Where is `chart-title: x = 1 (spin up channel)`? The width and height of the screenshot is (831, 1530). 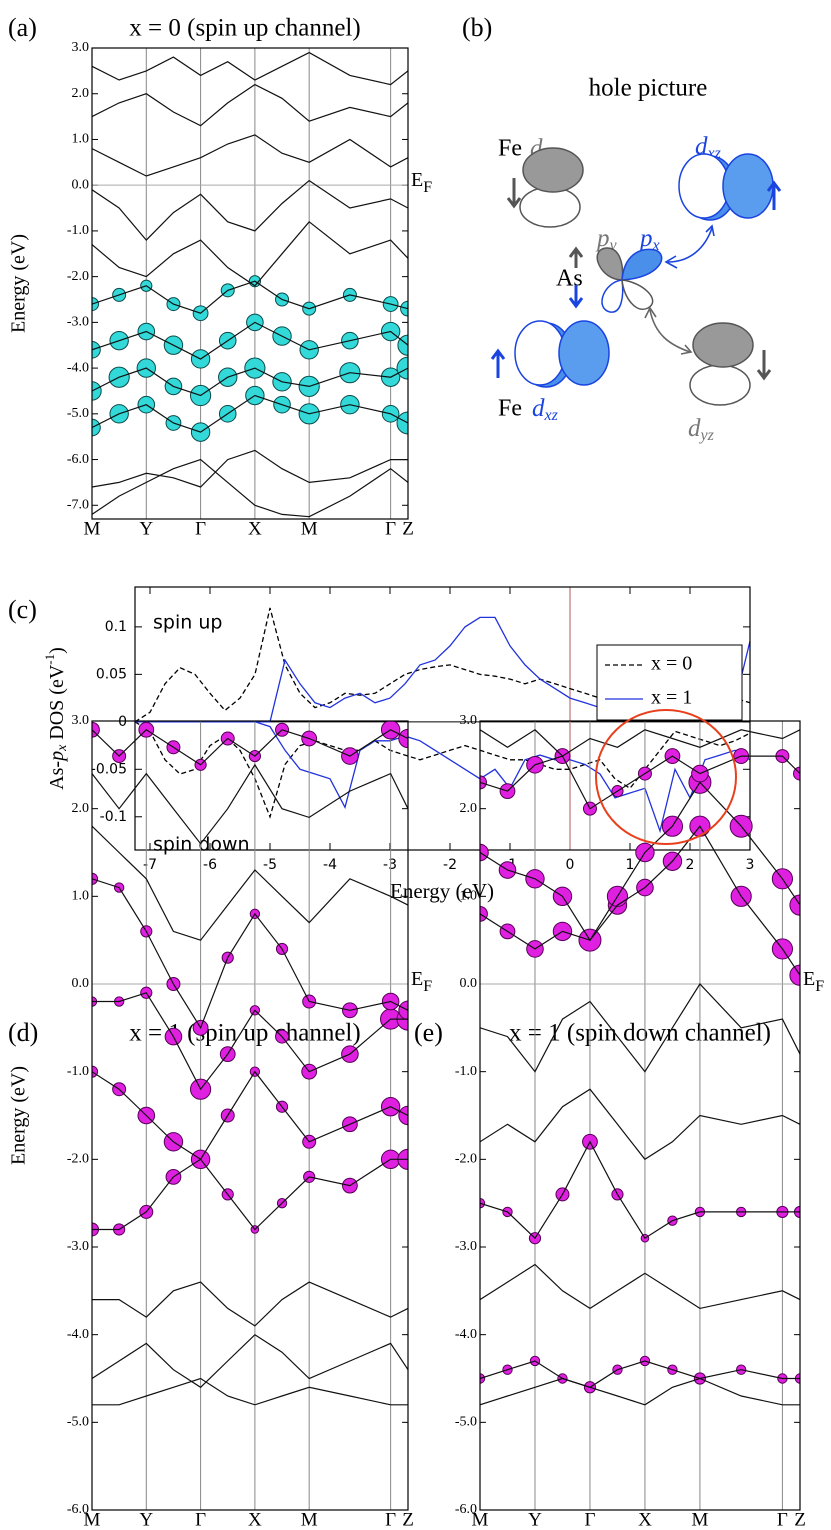
chart-title: x = 1 (spin up channel) is located at coordinates (244, 1033).